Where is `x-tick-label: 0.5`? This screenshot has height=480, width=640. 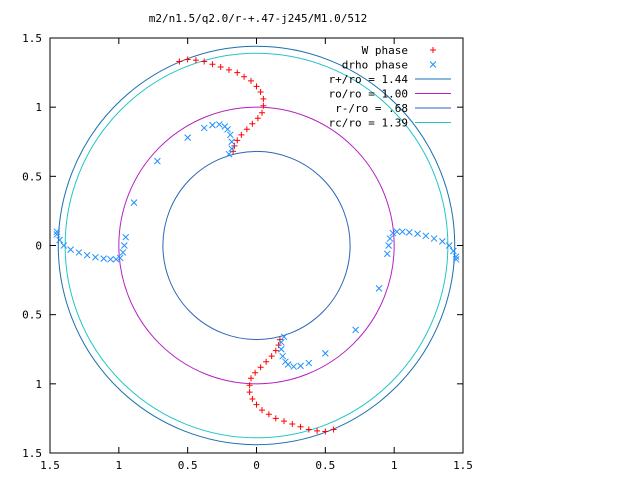 x-tick-label: 0.5 is located at coordinates (188, 465).